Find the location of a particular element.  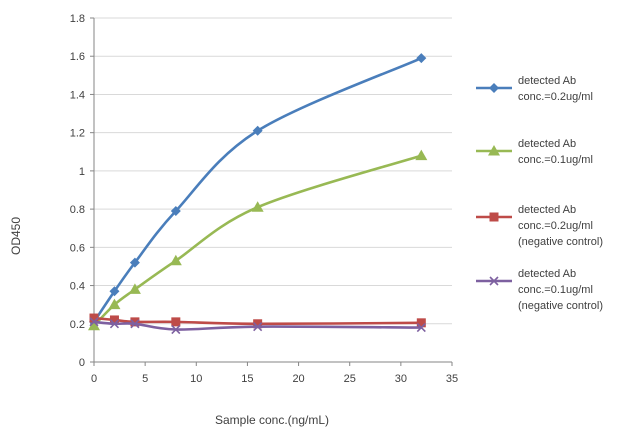

x-tick-label: 0 is located at coordinates (94, 379).